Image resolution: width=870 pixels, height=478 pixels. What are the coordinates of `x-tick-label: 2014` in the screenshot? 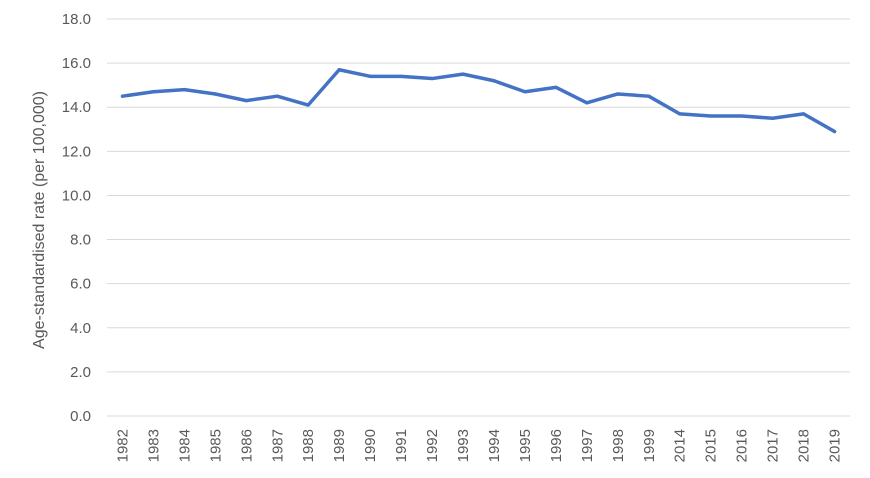 It's located at (680, 445).